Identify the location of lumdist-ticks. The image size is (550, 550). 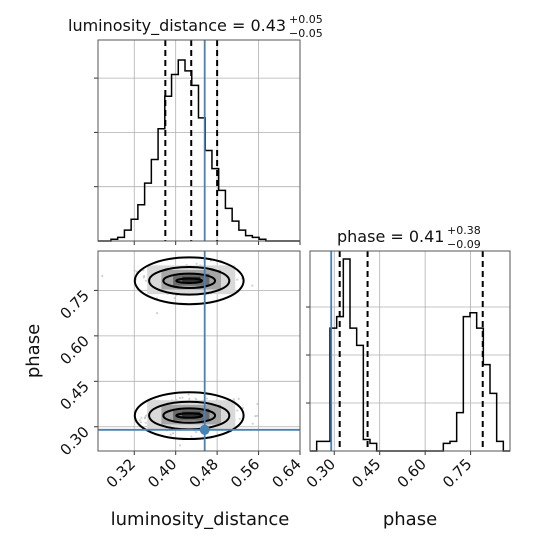
(197, 161).